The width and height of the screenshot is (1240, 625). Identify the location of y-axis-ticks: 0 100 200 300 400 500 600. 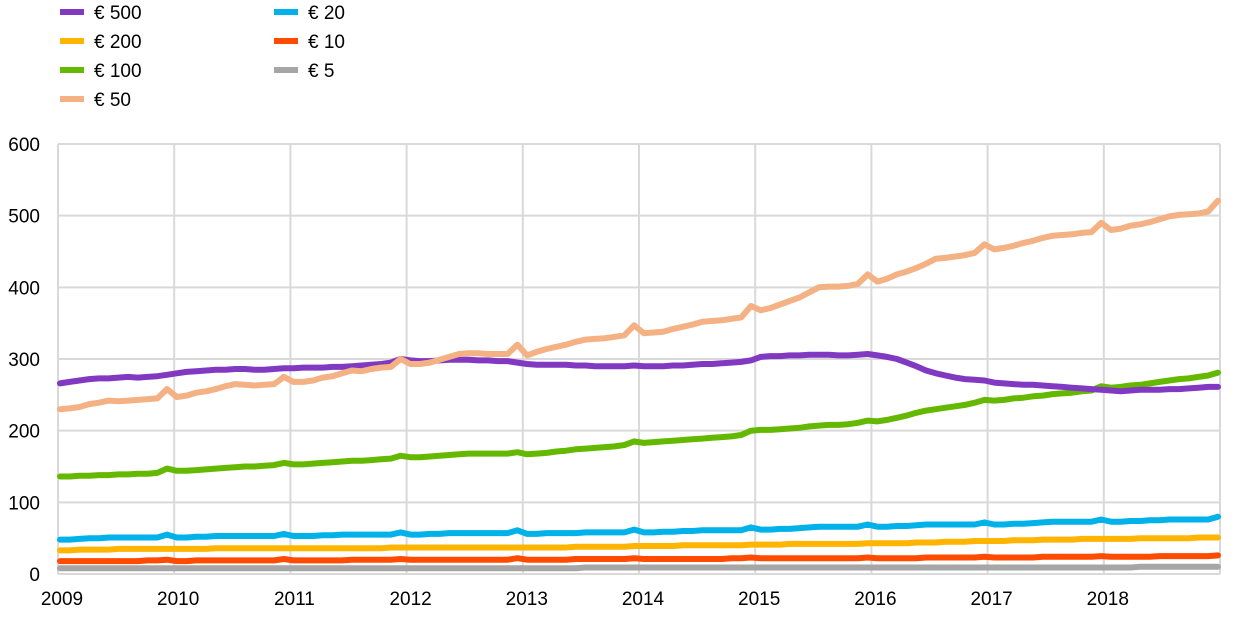
(24, 360).